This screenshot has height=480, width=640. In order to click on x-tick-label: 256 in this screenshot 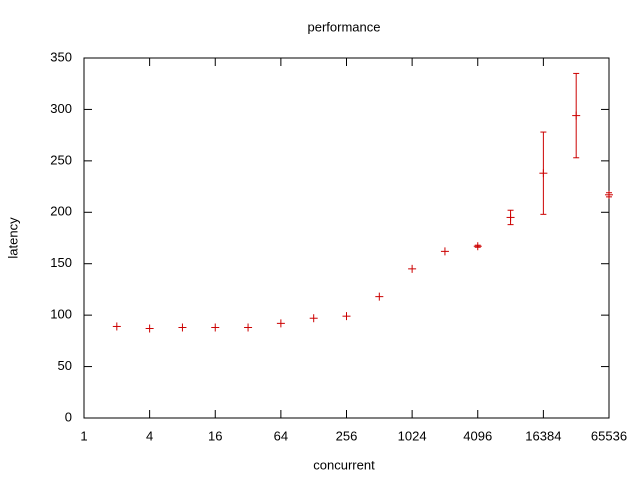, I will do `click(347, 435)`.